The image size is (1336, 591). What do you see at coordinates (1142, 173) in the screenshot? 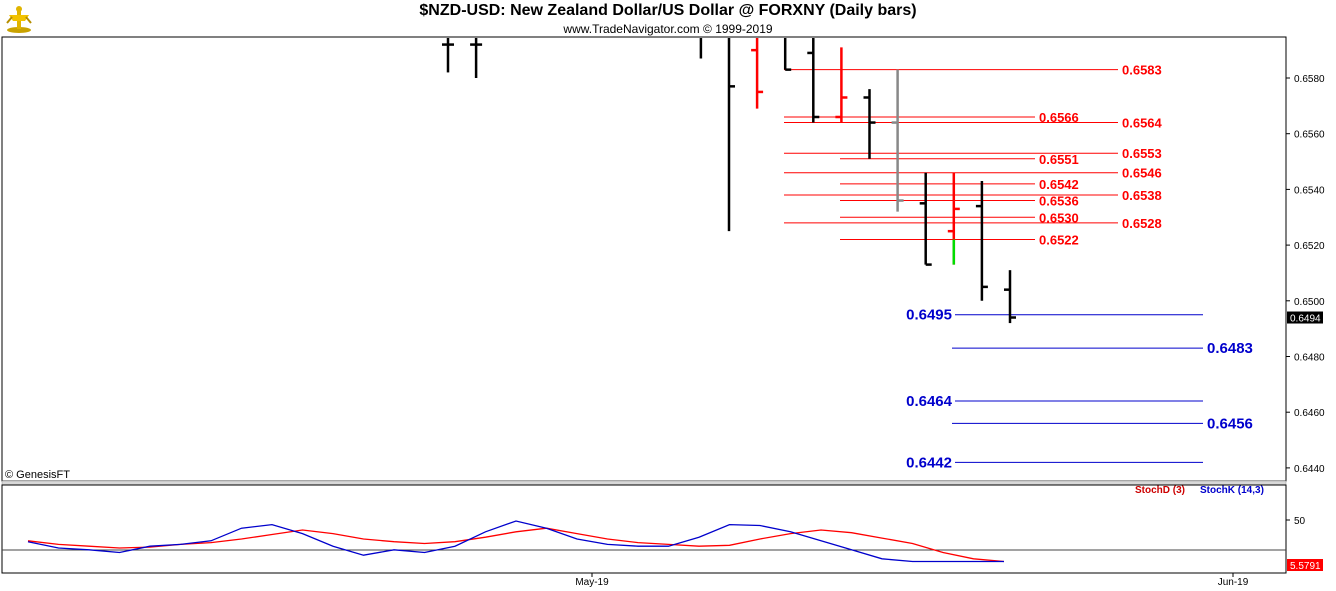
I see `resistance-label: 0.6546` at bounding box center [1142, 173].